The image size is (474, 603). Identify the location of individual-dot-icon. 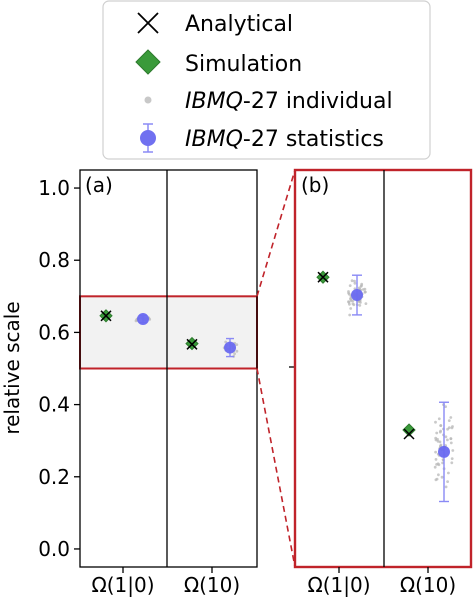
(148, 100).